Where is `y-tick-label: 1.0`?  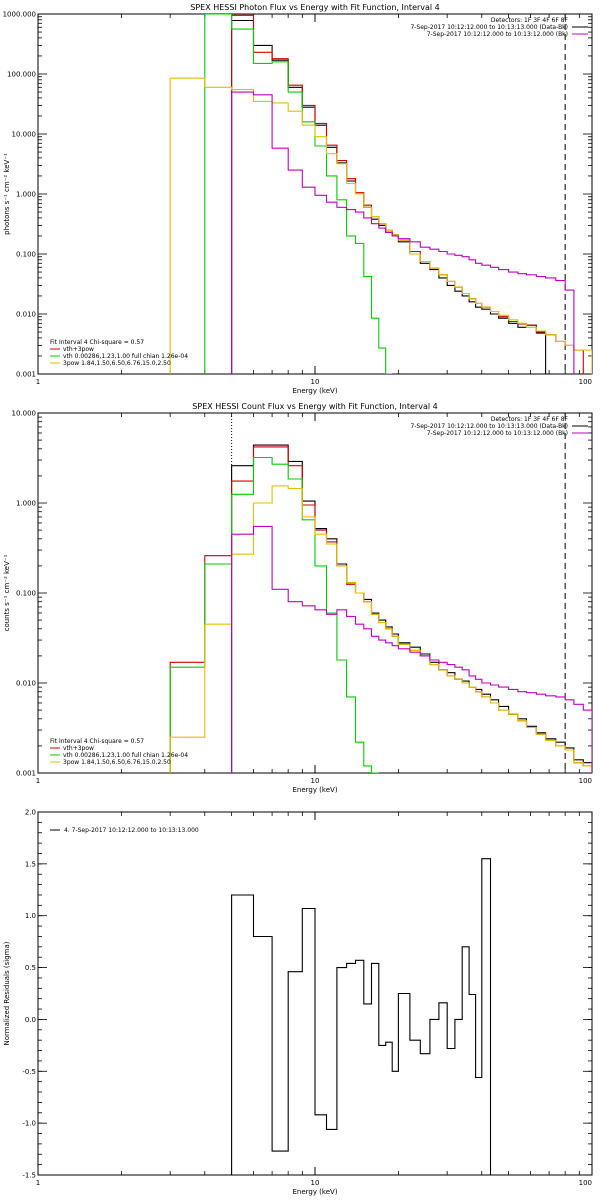 y-tick-label: 1.0 is located at coordinates (30, 916).